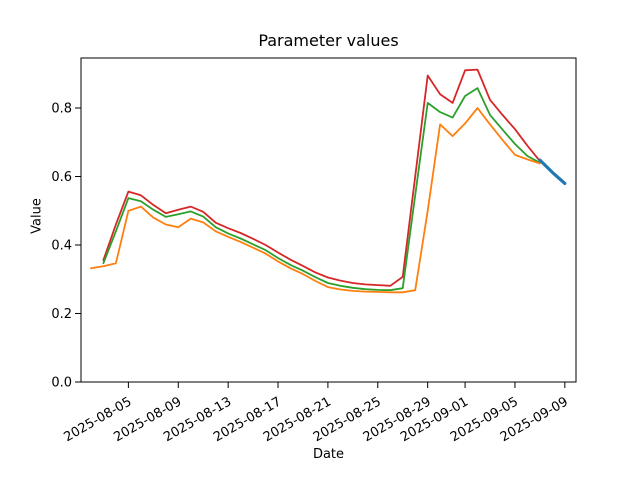 The width and height of the screenshot is (640, 480). What do you see at coordinates (552, 171) in the screenshot?
I see `series-line-blue` at bounding box center [552, 171].